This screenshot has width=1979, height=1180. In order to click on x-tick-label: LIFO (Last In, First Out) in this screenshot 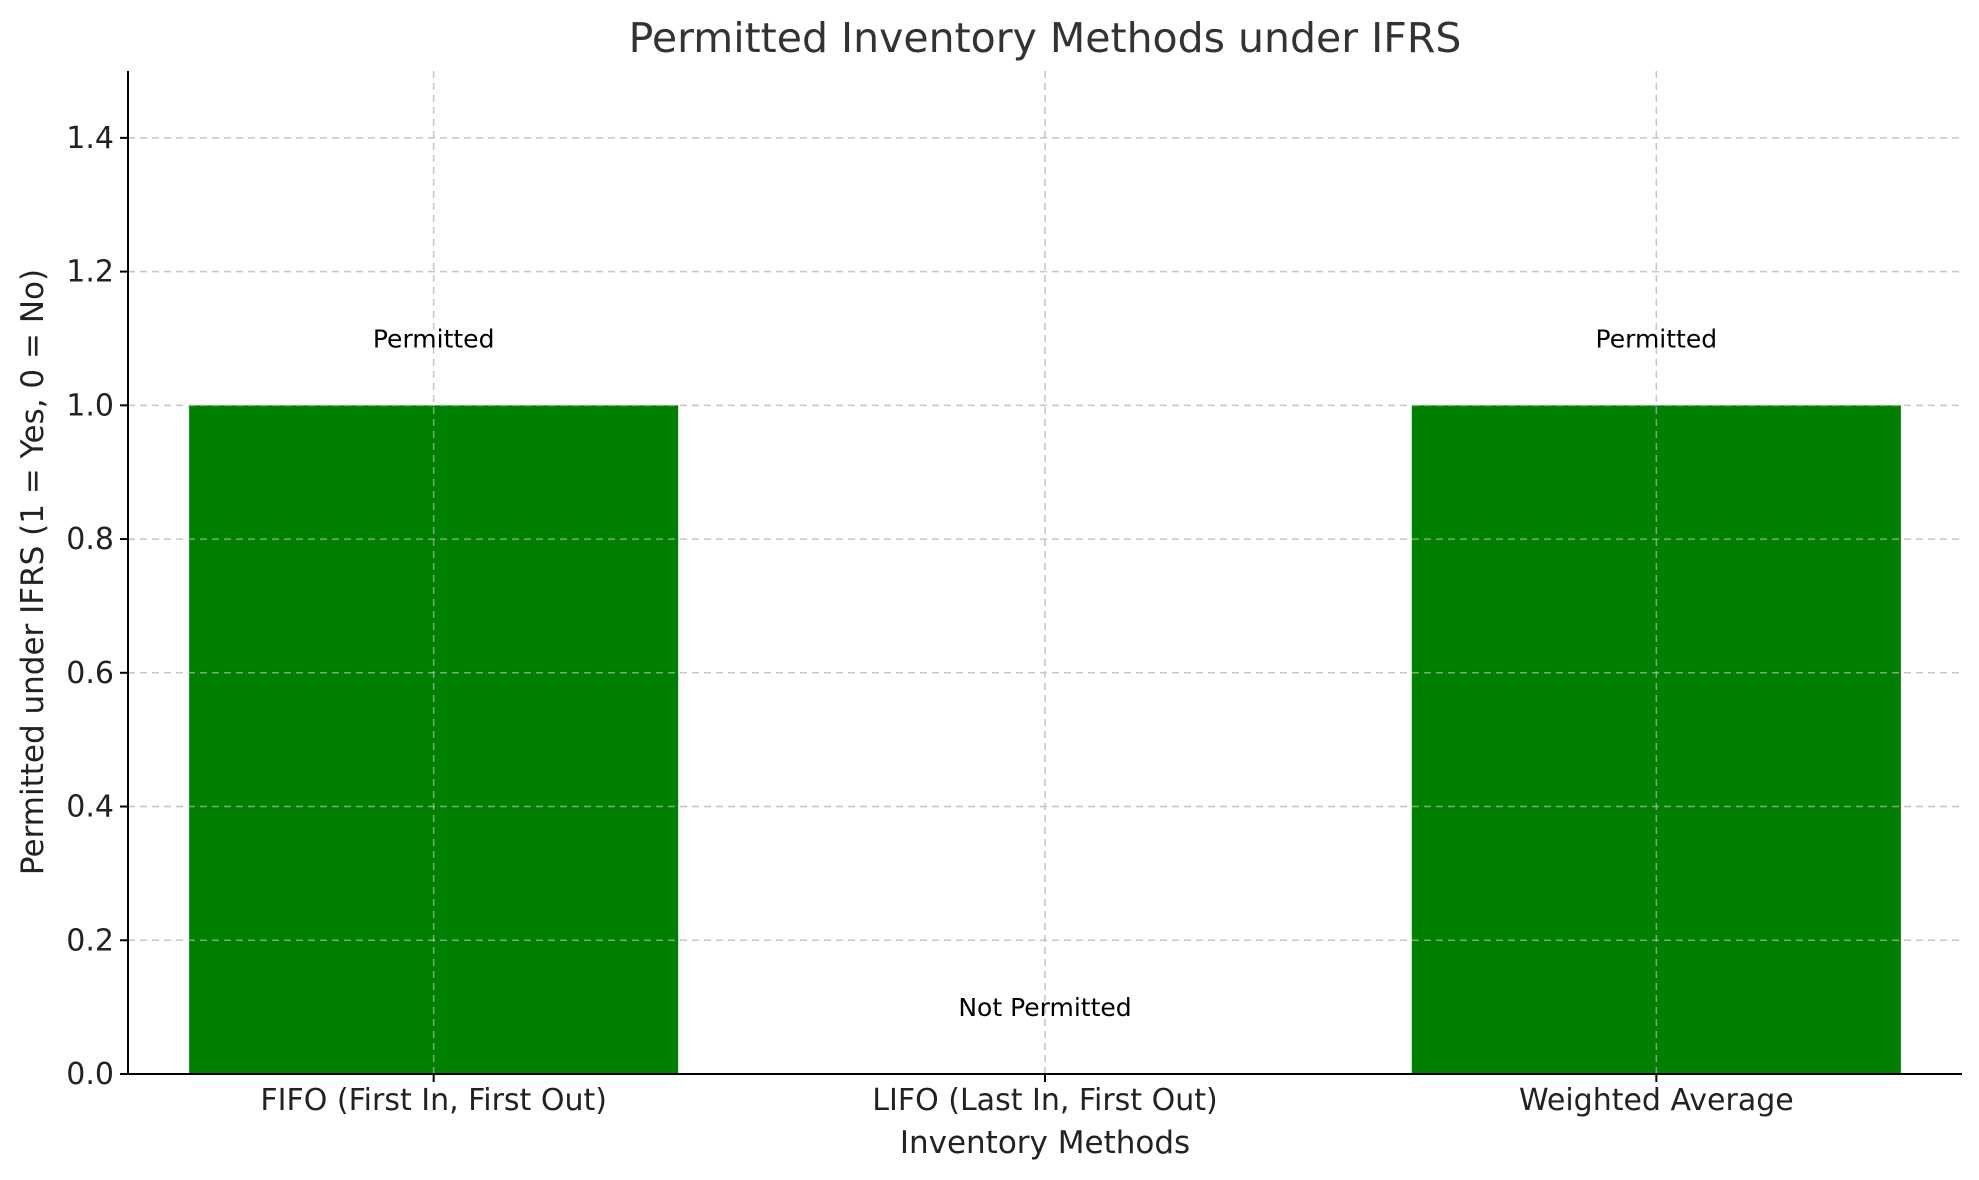, I will do `click(1044, 1100)`.